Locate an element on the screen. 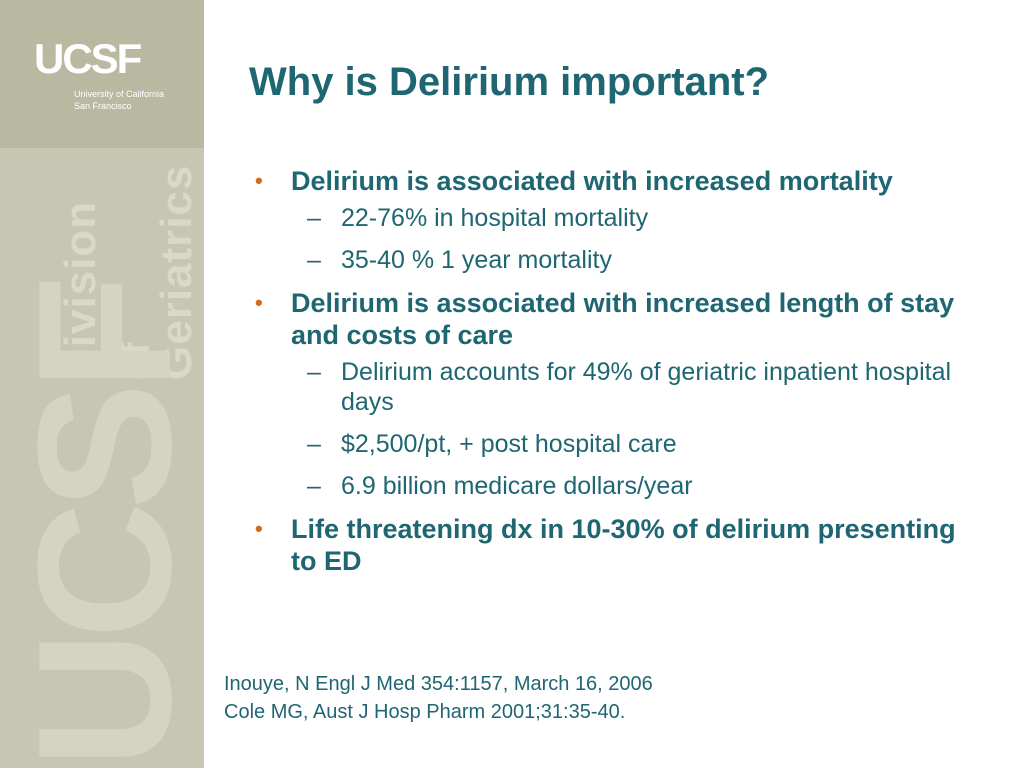 The height and width of the screenshot is (768, 1024). sub-bullet: – 6.9 billion medicare dollars/year is located at coordinates (615, 486).